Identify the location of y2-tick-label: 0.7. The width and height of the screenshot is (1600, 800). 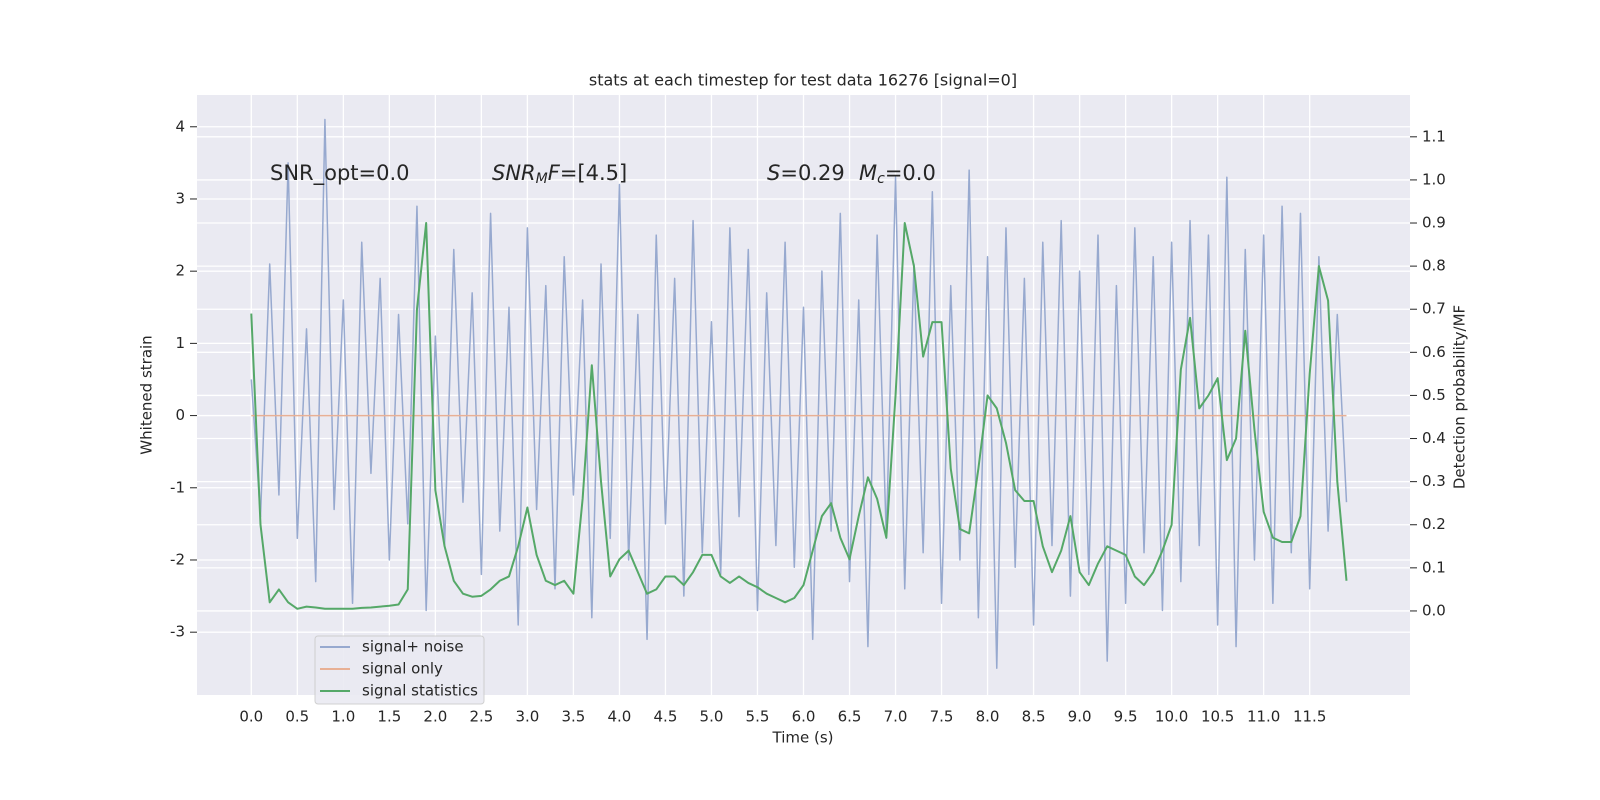
(1434, 309).